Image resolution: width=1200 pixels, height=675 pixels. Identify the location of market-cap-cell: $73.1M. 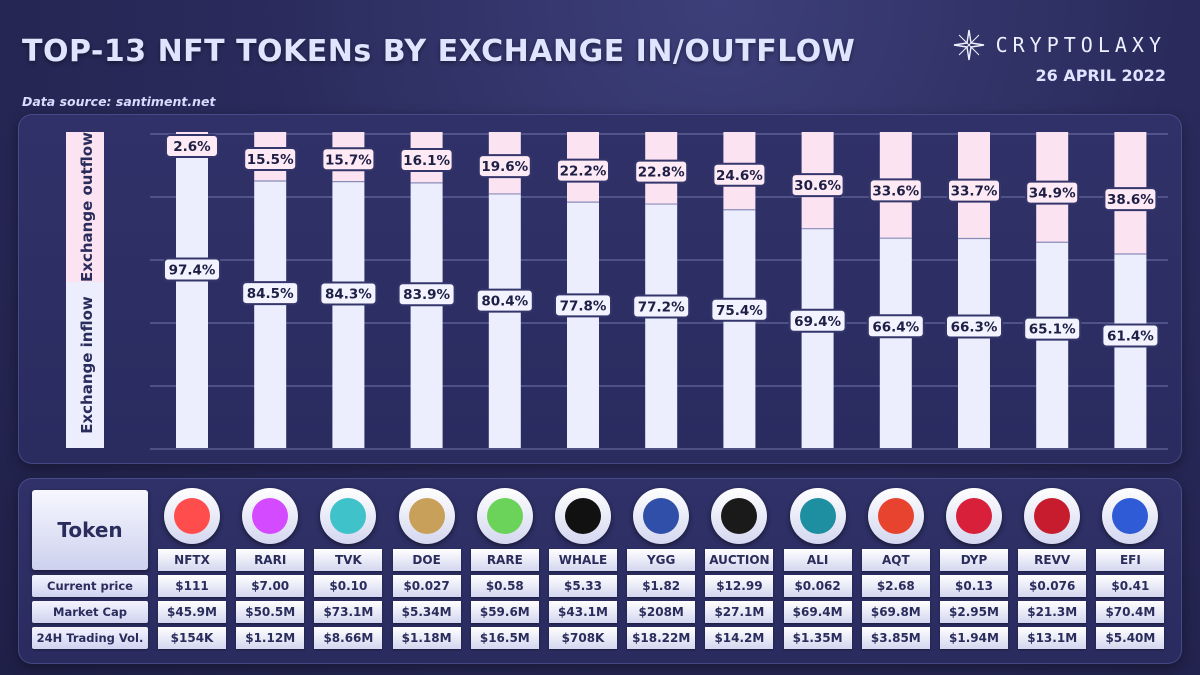
(348, 612).